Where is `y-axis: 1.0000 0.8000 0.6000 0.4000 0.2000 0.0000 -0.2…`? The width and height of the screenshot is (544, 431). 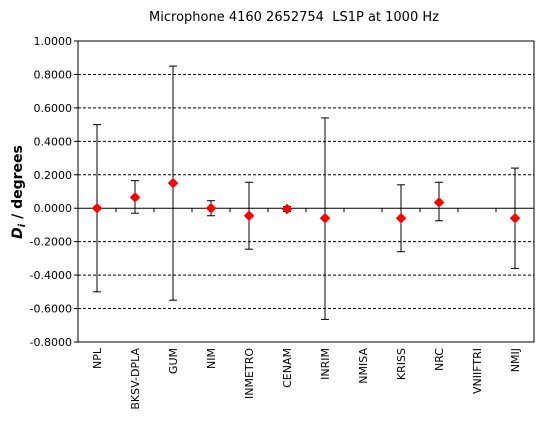 y-axis: 1.0000 0.8000 0.6000 0.4000 0.2000 0.0000 -0.2… is located at coordinates (54, 192).